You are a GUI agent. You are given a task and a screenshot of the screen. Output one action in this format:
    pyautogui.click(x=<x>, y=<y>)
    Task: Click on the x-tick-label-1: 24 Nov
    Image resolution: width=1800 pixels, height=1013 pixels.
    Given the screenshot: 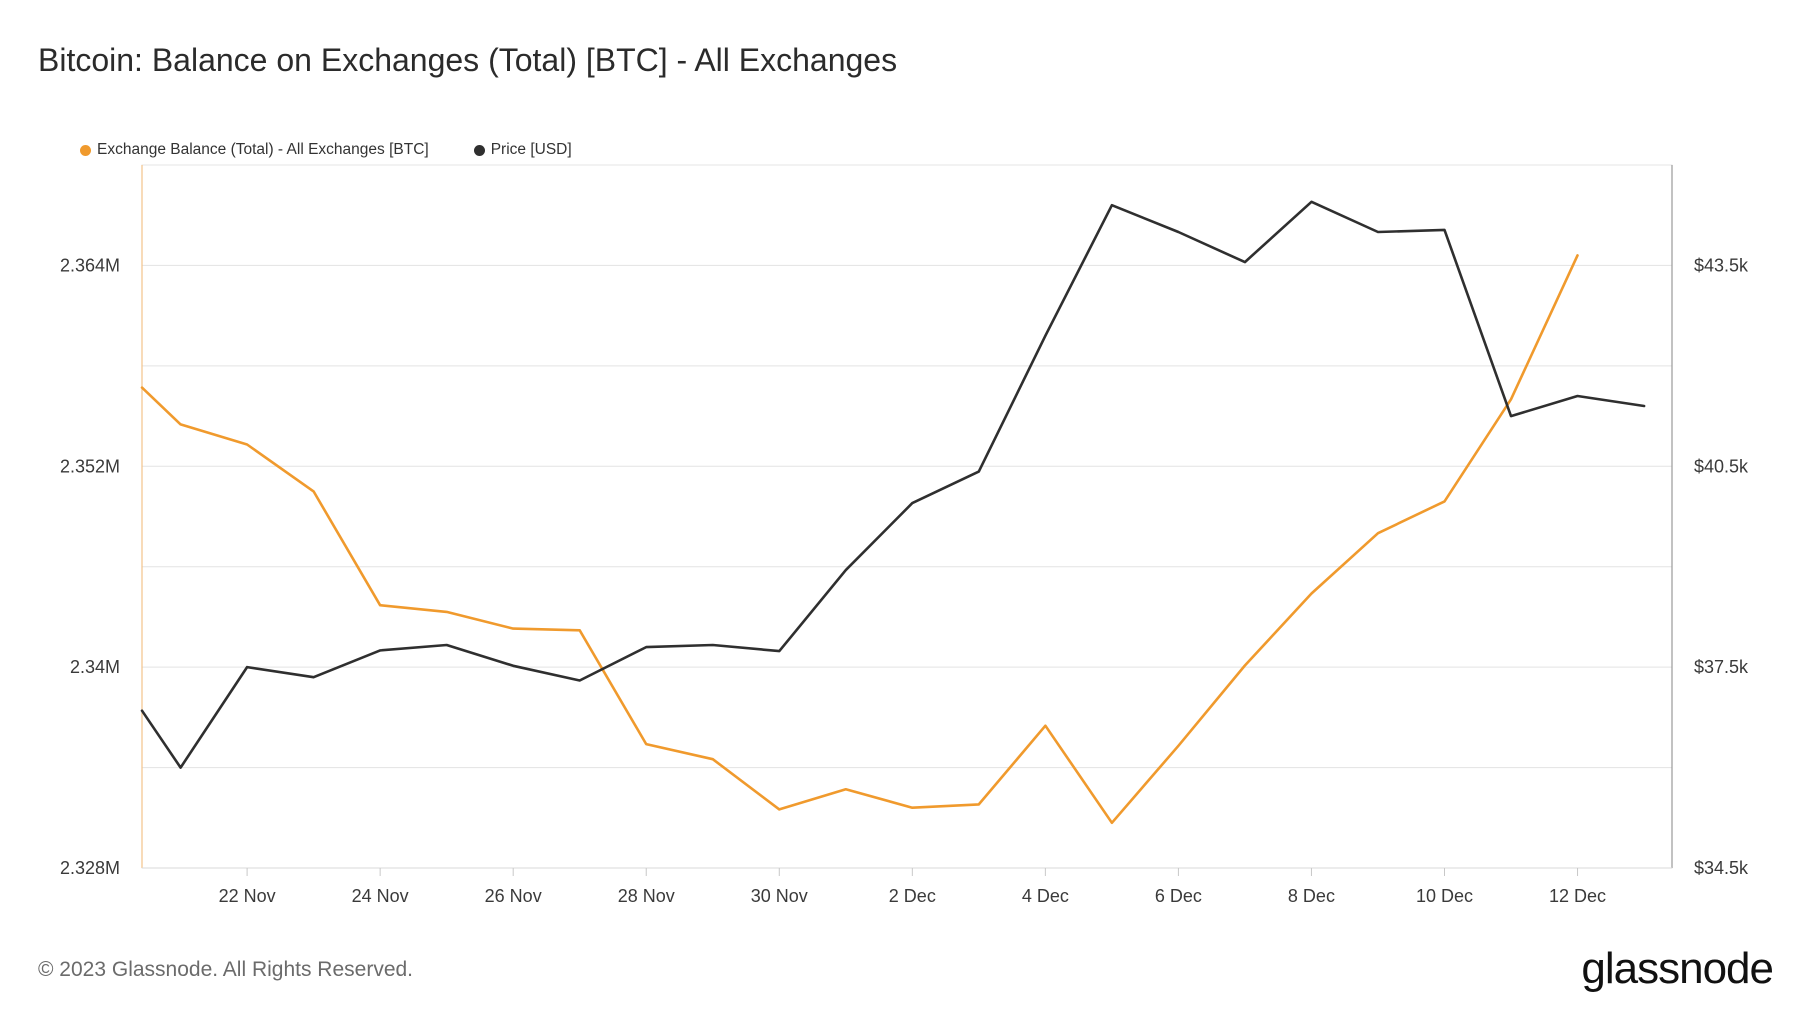 What is the action you would take?
    pyautogui.click(x=380, y=896)
    